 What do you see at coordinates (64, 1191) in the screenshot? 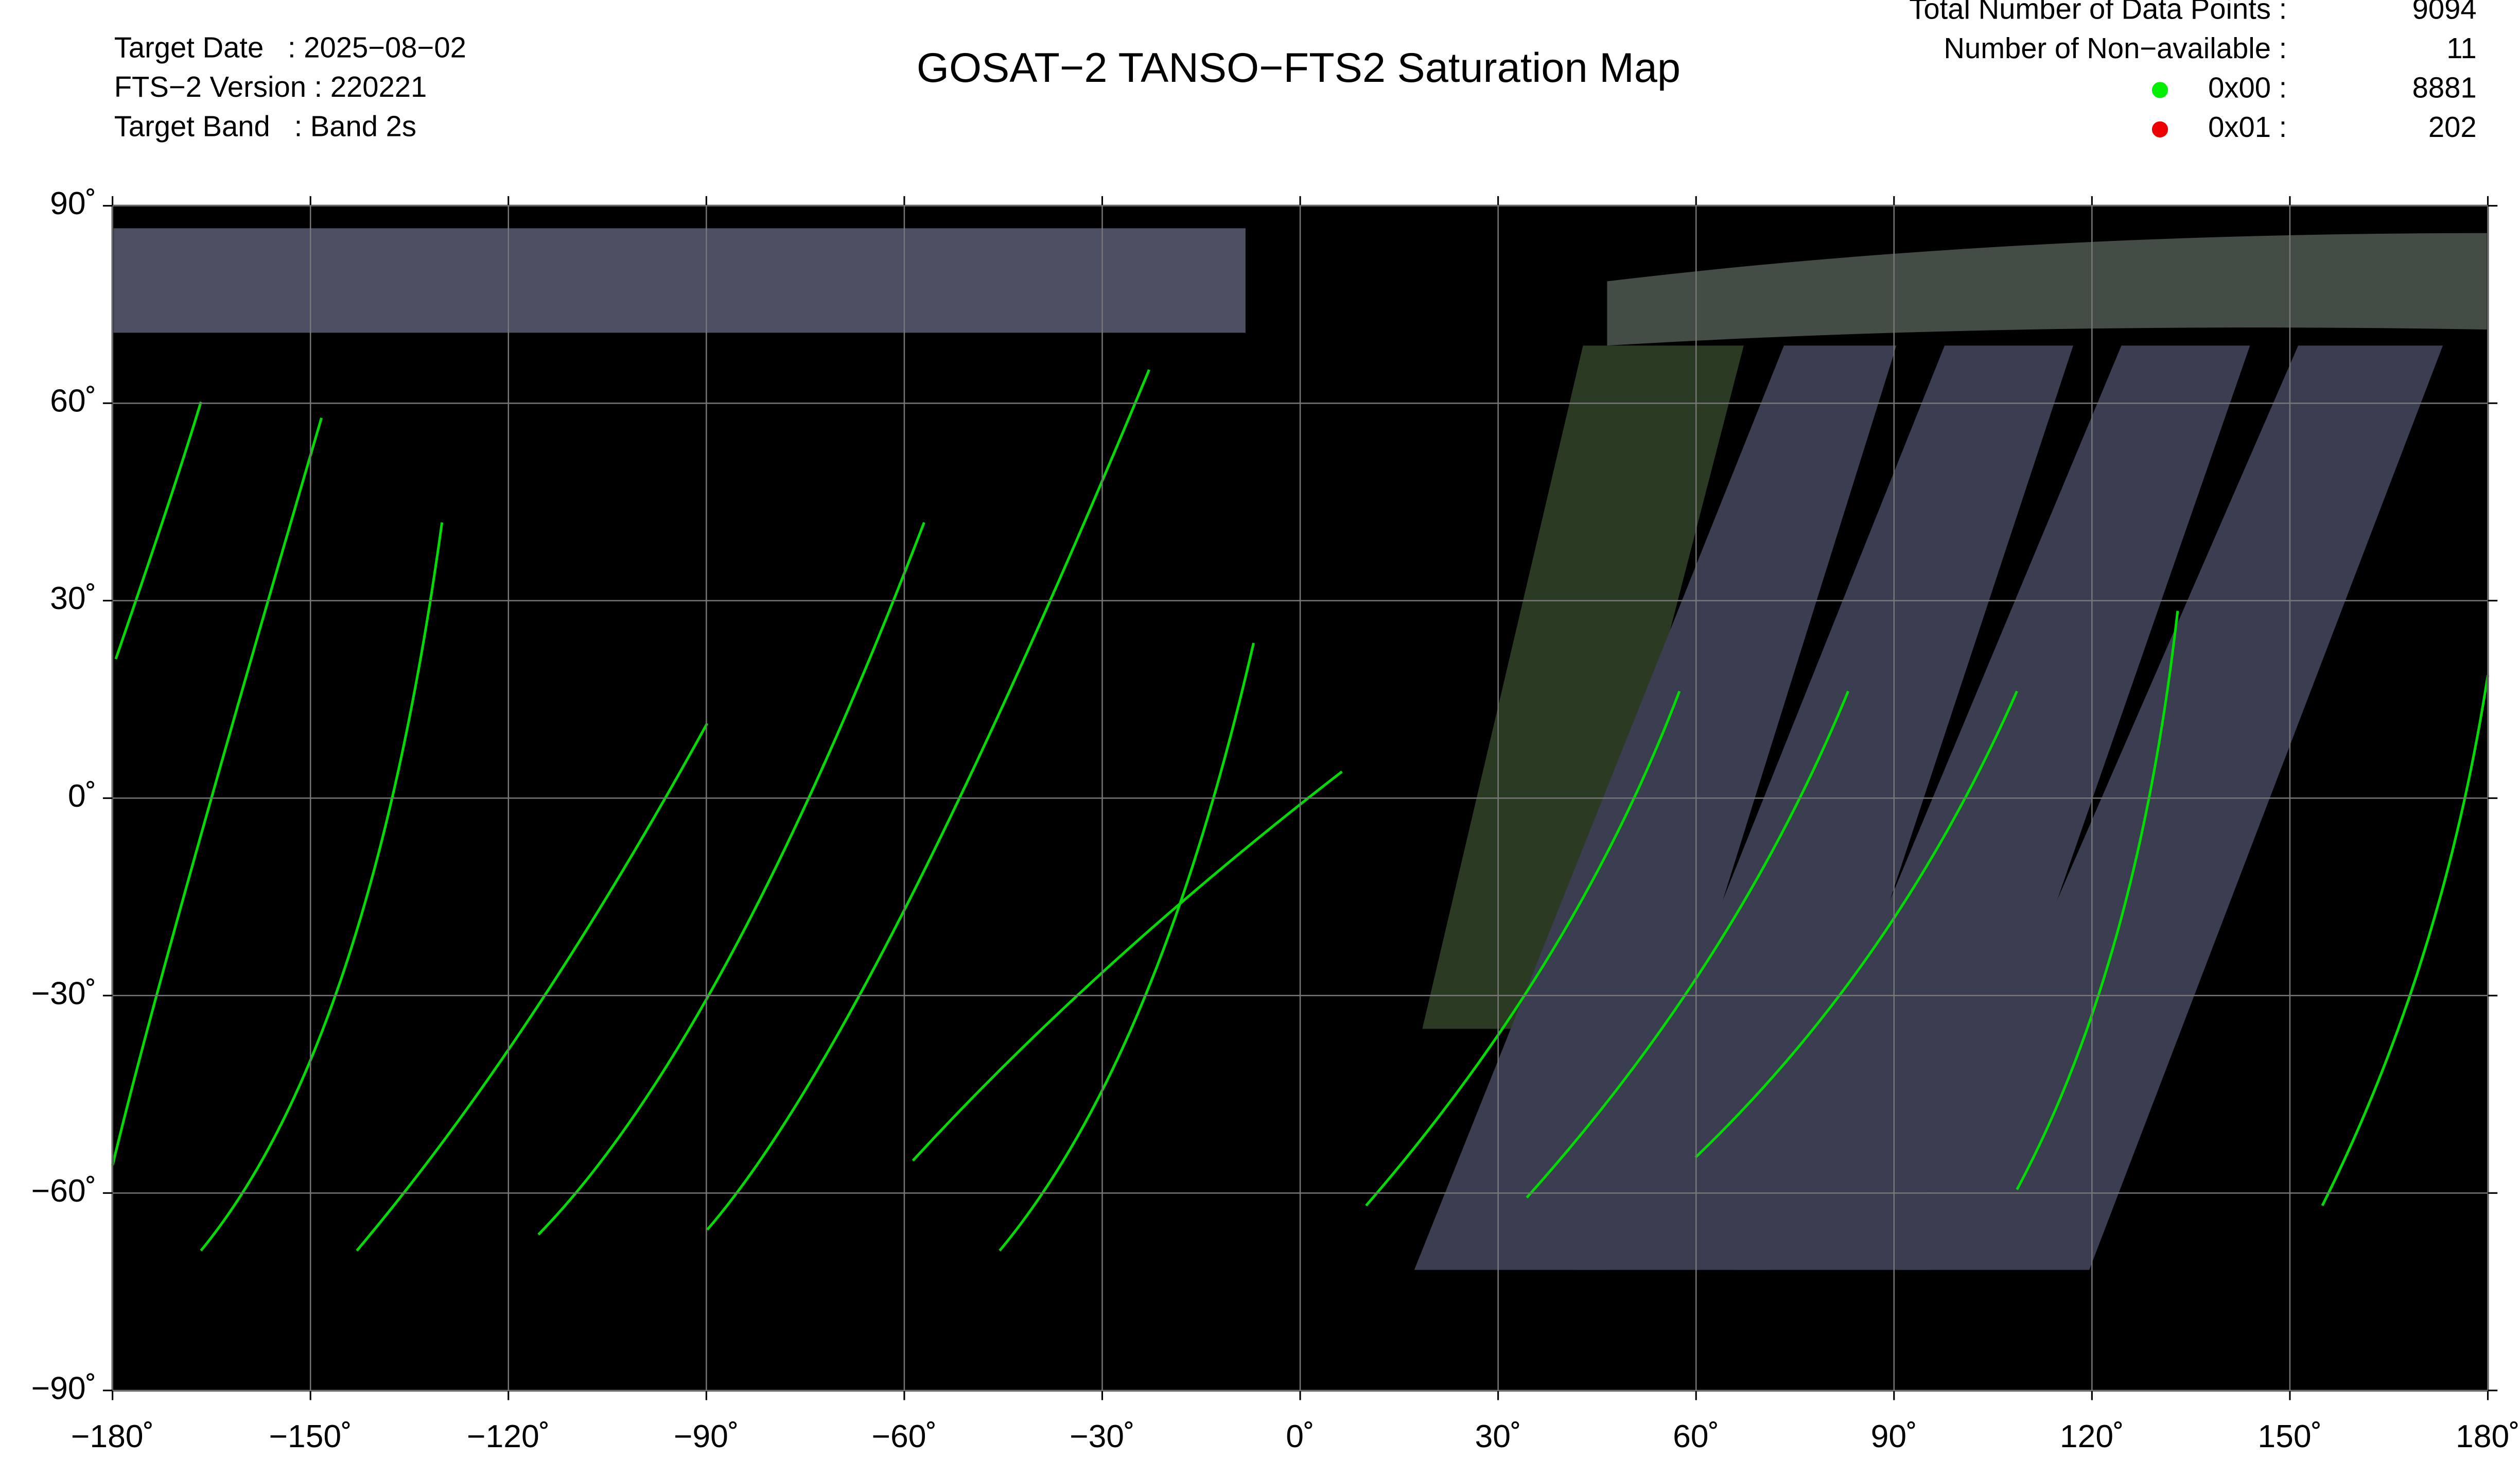
I see `y-tick-label: −60˚` at bounding box center [64, 1191].